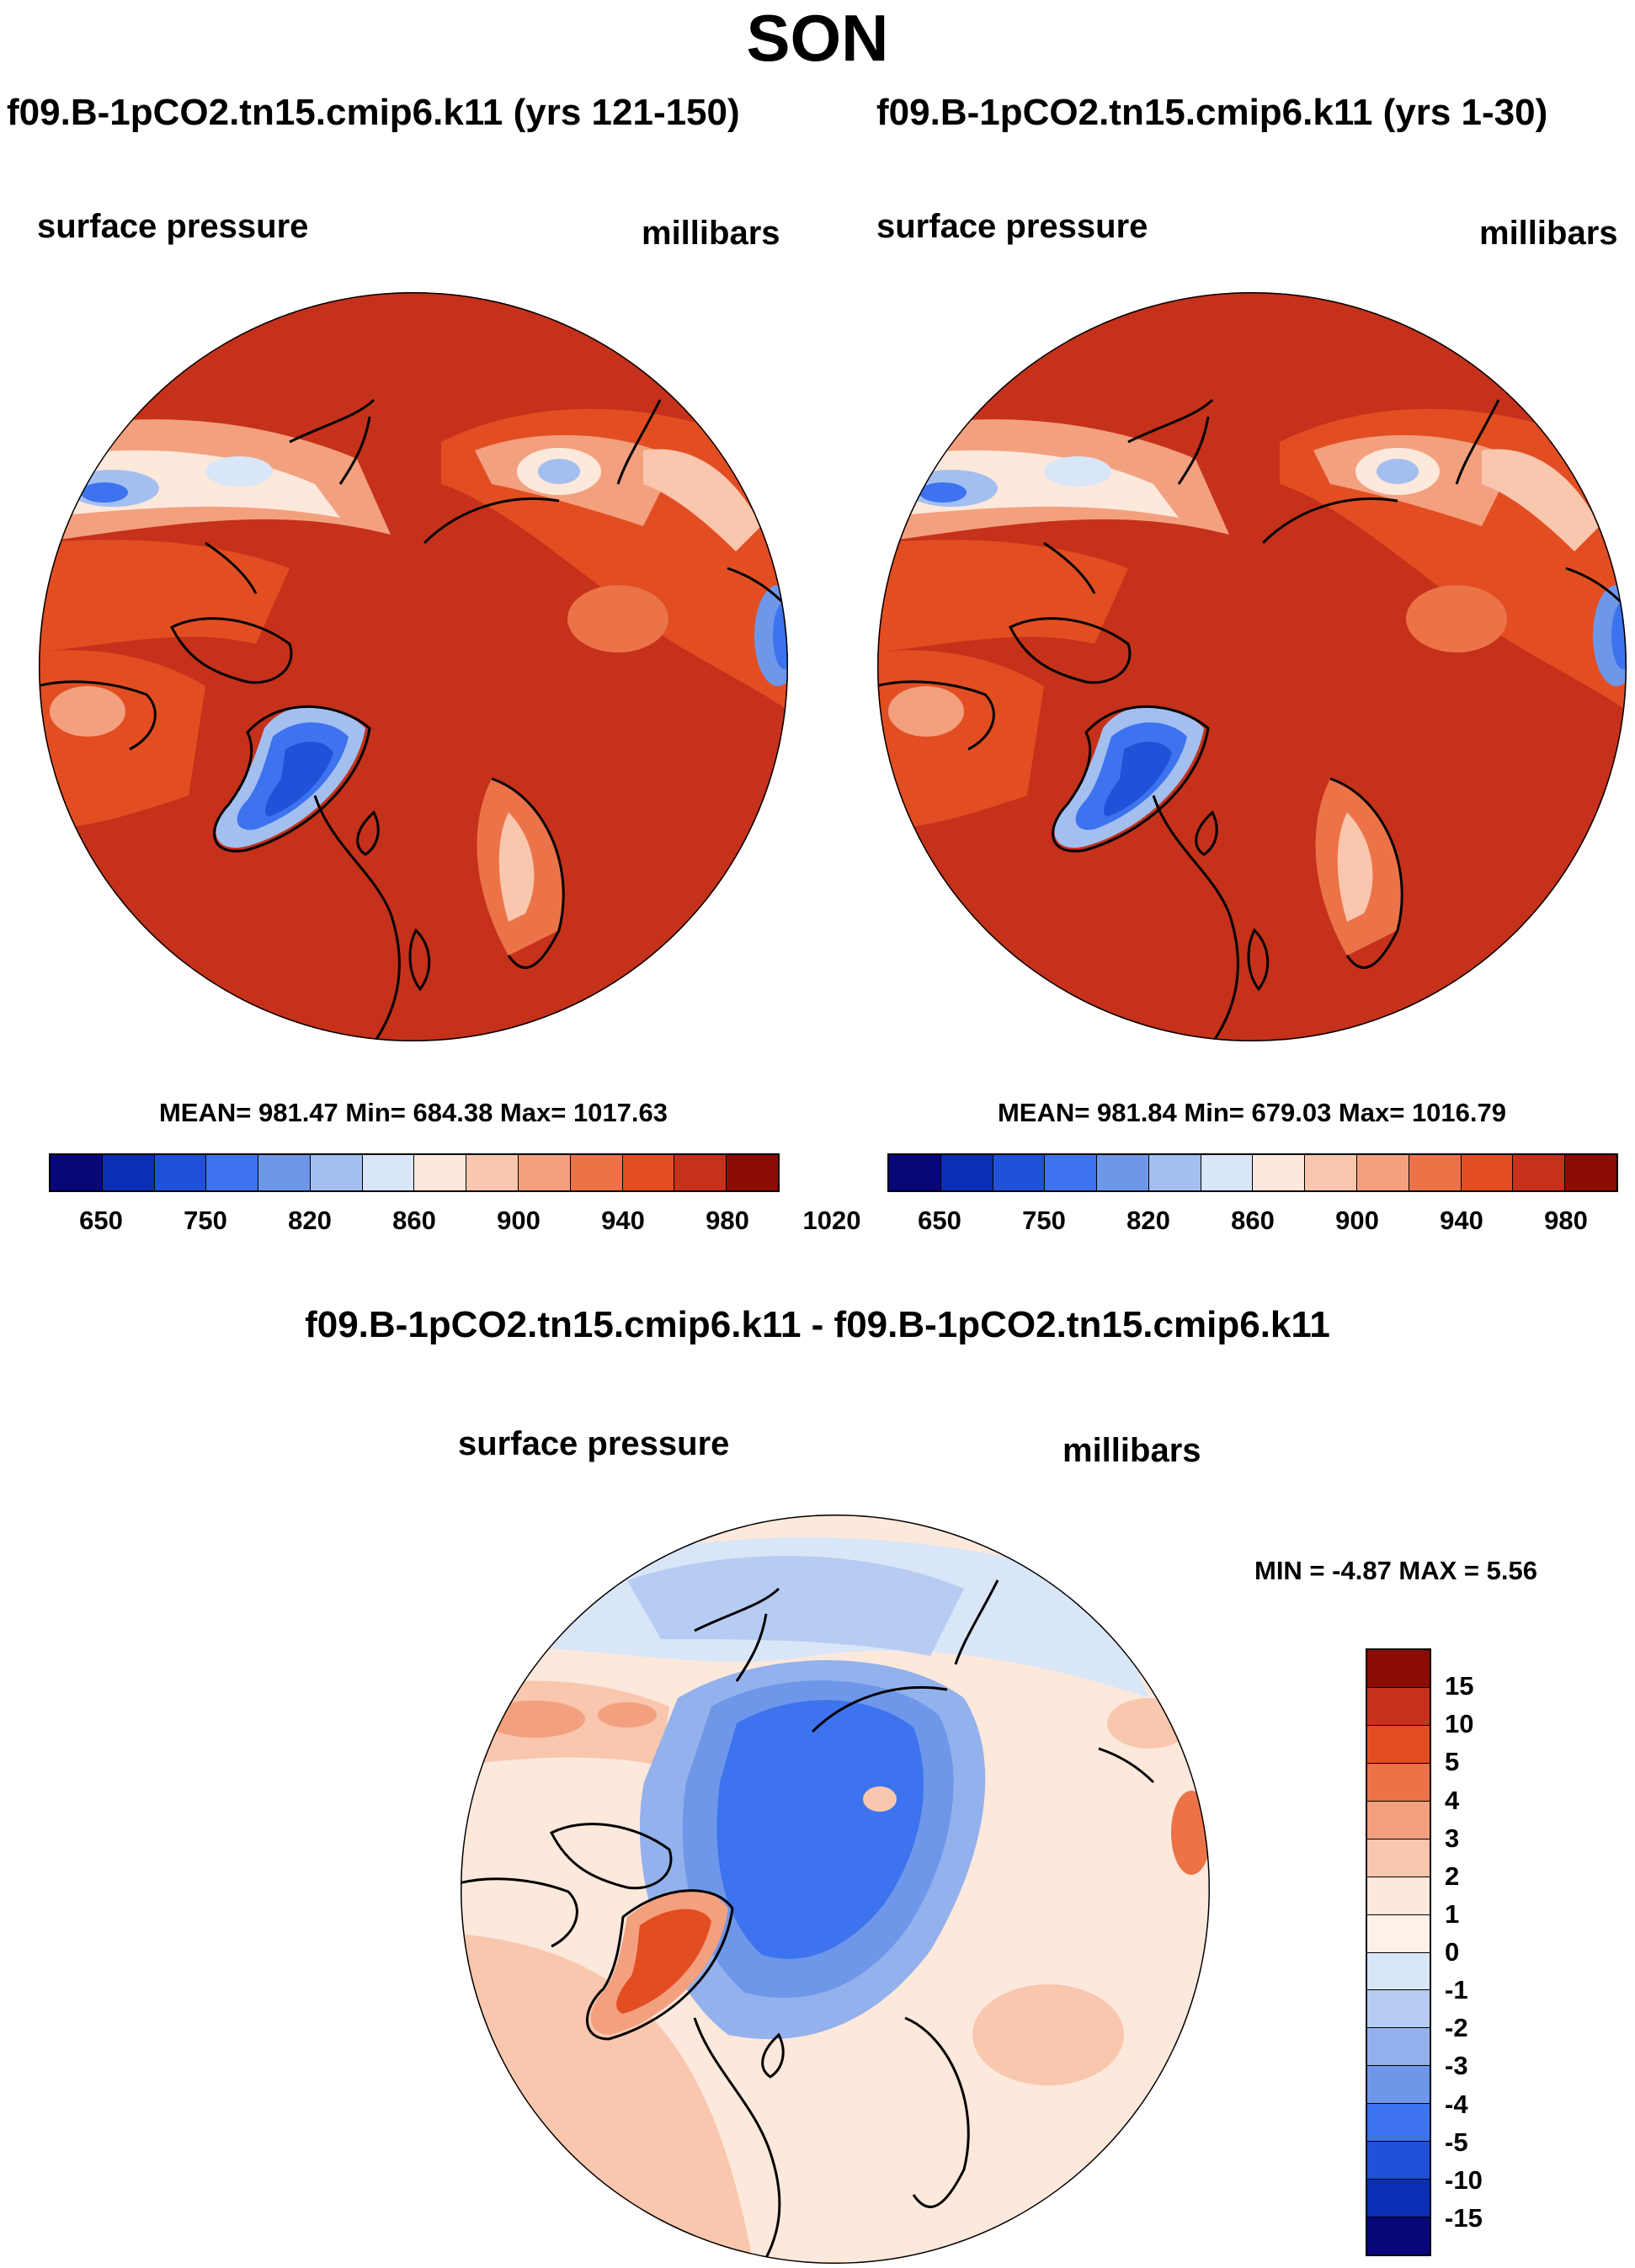  Describe the element at coordinates (373, 112) in the screenshot. I see `panel-1-case-title: f09.B-1pCO2.tn15.cmip6.k11 (yrs 121-150)` at that location.